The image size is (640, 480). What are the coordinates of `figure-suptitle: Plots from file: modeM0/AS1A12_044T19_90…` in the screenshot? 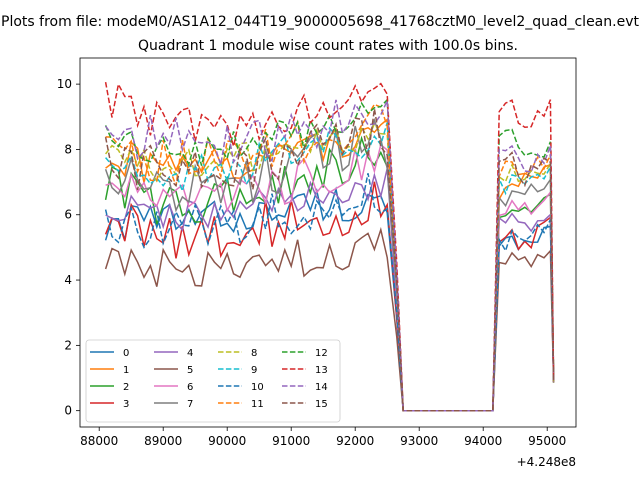 It's located at (320, 22).